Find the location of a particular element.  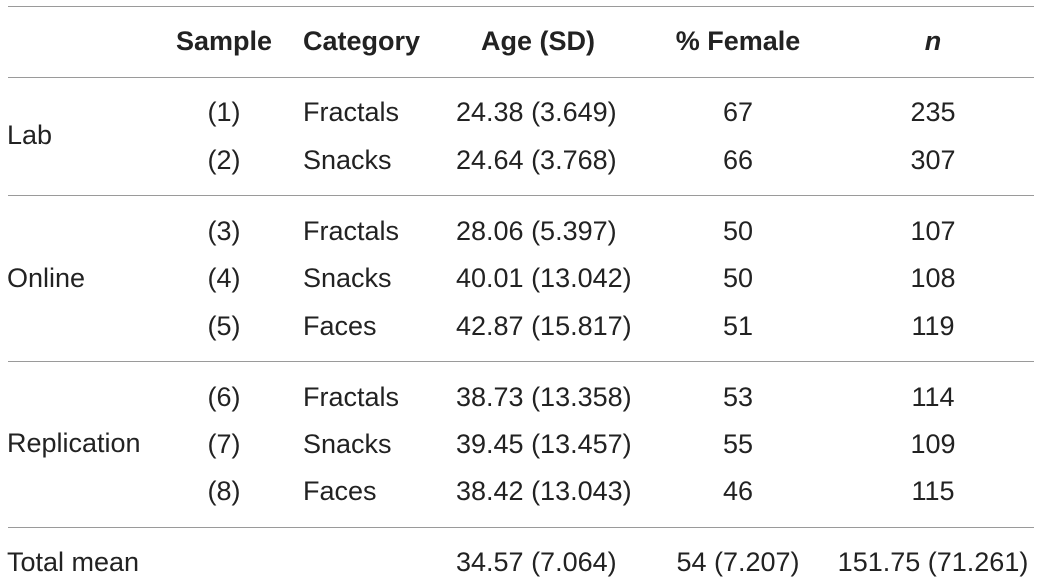

table-cell-age: 24.38 (3.649) is located at coordinates (536, 112).